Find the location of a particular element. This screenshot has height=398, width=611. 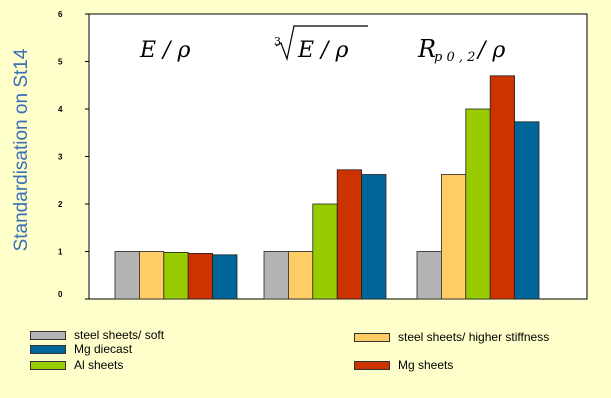

group-label-2-root-index: 3 is located at coordinates (277, 41).